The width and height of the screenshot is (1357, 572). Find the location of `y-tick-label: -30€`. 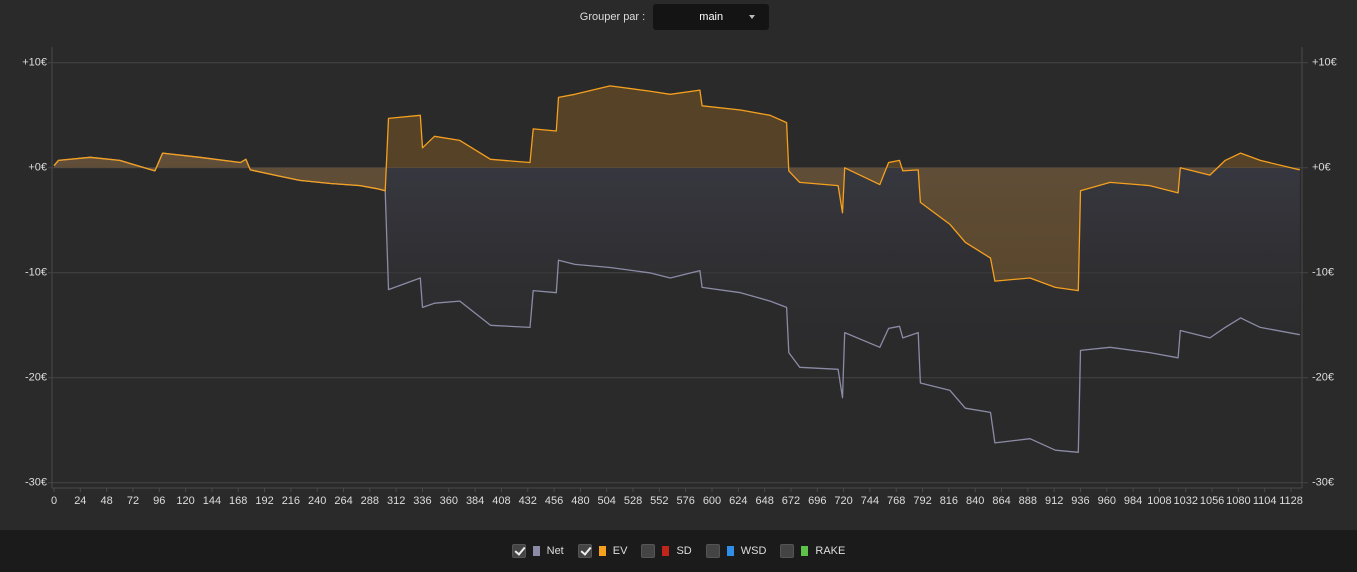

y-tick-label: -30€ is located at coordinates (36, 483).